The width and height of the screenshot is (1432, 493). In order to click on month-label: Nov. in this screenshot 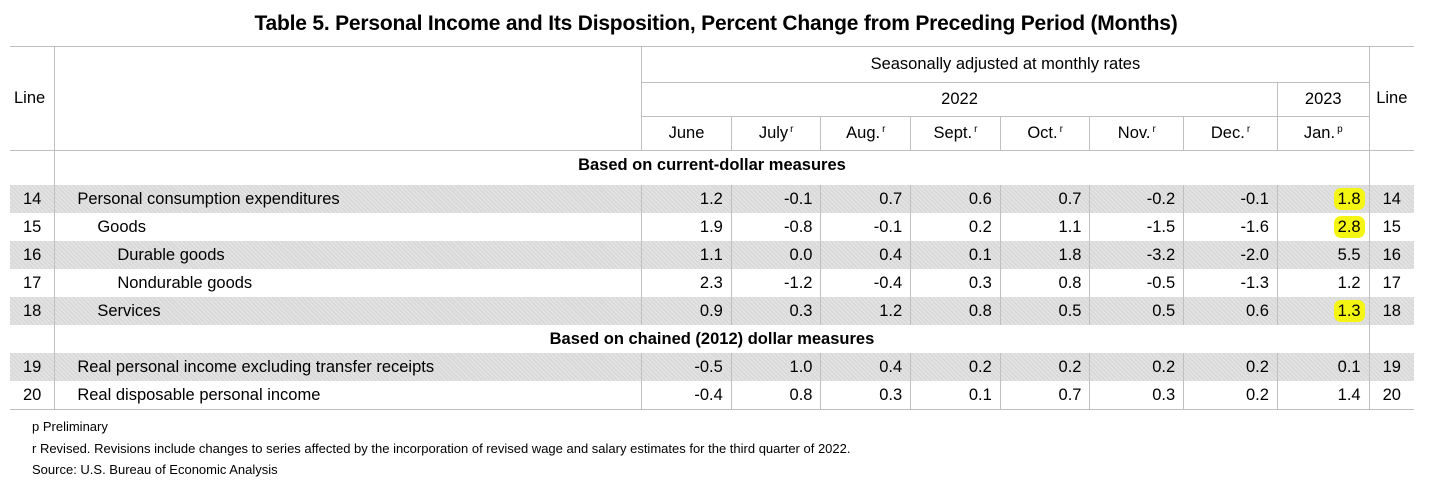, I will do `click(1134, 133)`.